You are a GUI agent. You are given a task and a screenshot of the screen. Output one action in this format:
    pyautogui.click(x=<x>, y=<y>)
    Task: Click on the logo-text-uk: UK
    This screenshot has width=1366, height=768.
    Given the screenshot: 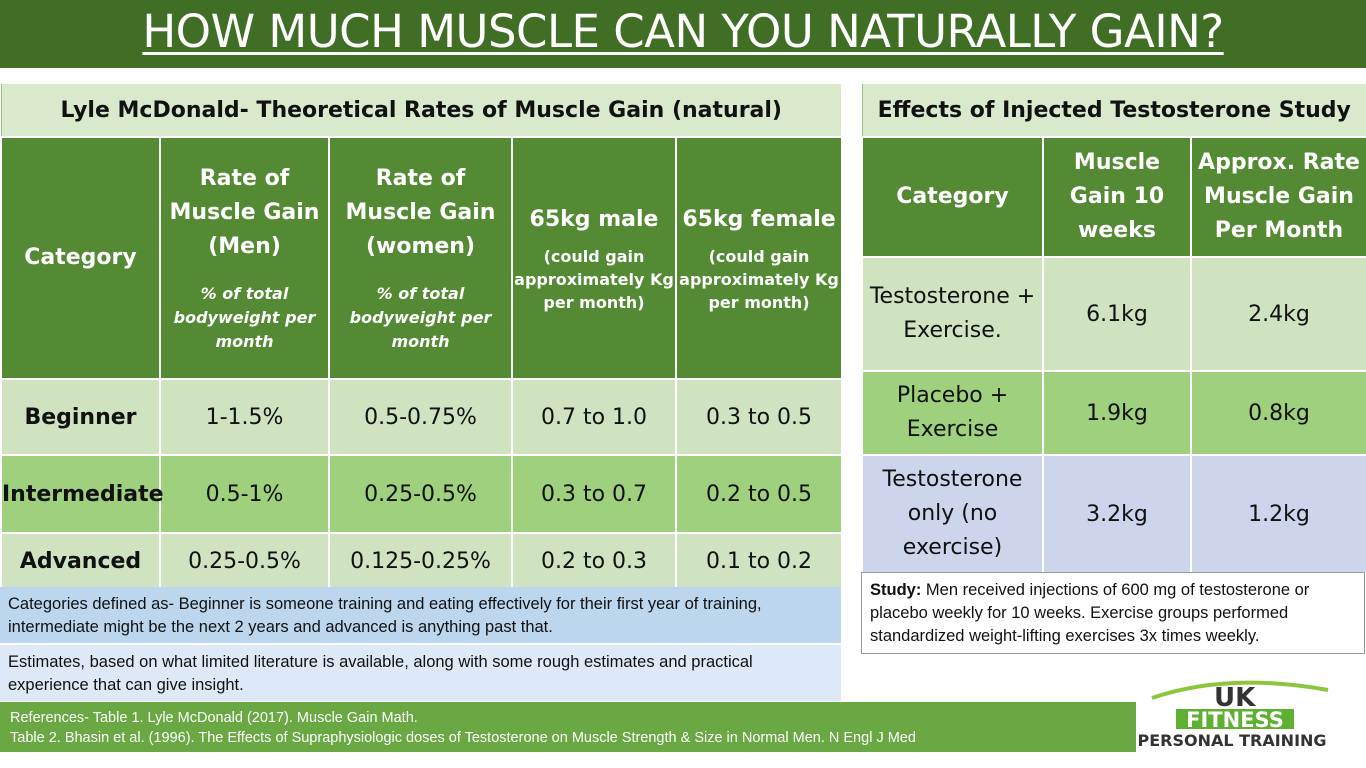 What is the action you would take?
    pyautogui.click(x=1235, y=698)
    